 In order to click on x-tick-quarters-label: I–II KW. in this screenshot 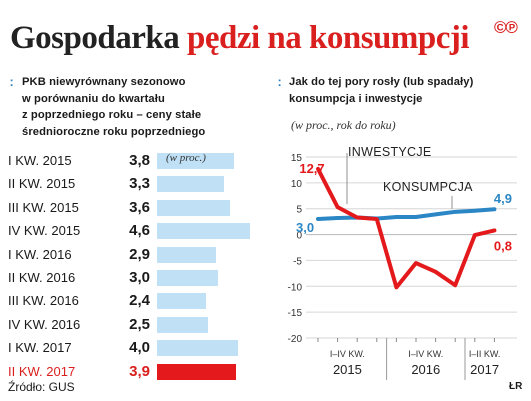, I will do `click(485, 354)`.